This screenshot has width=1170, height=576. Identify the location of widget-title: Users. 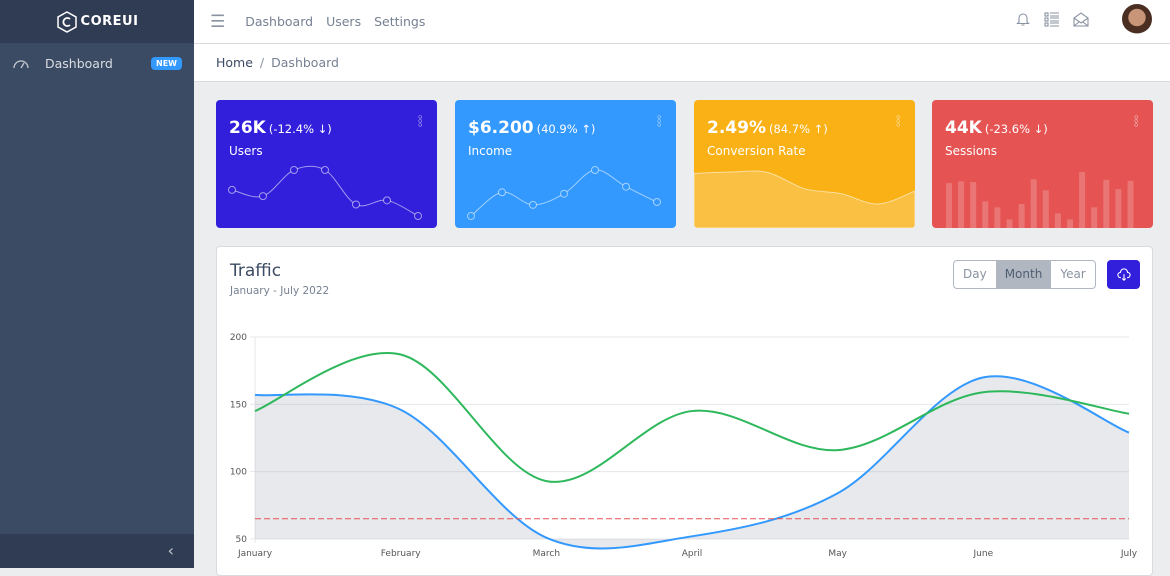
(246, 151).